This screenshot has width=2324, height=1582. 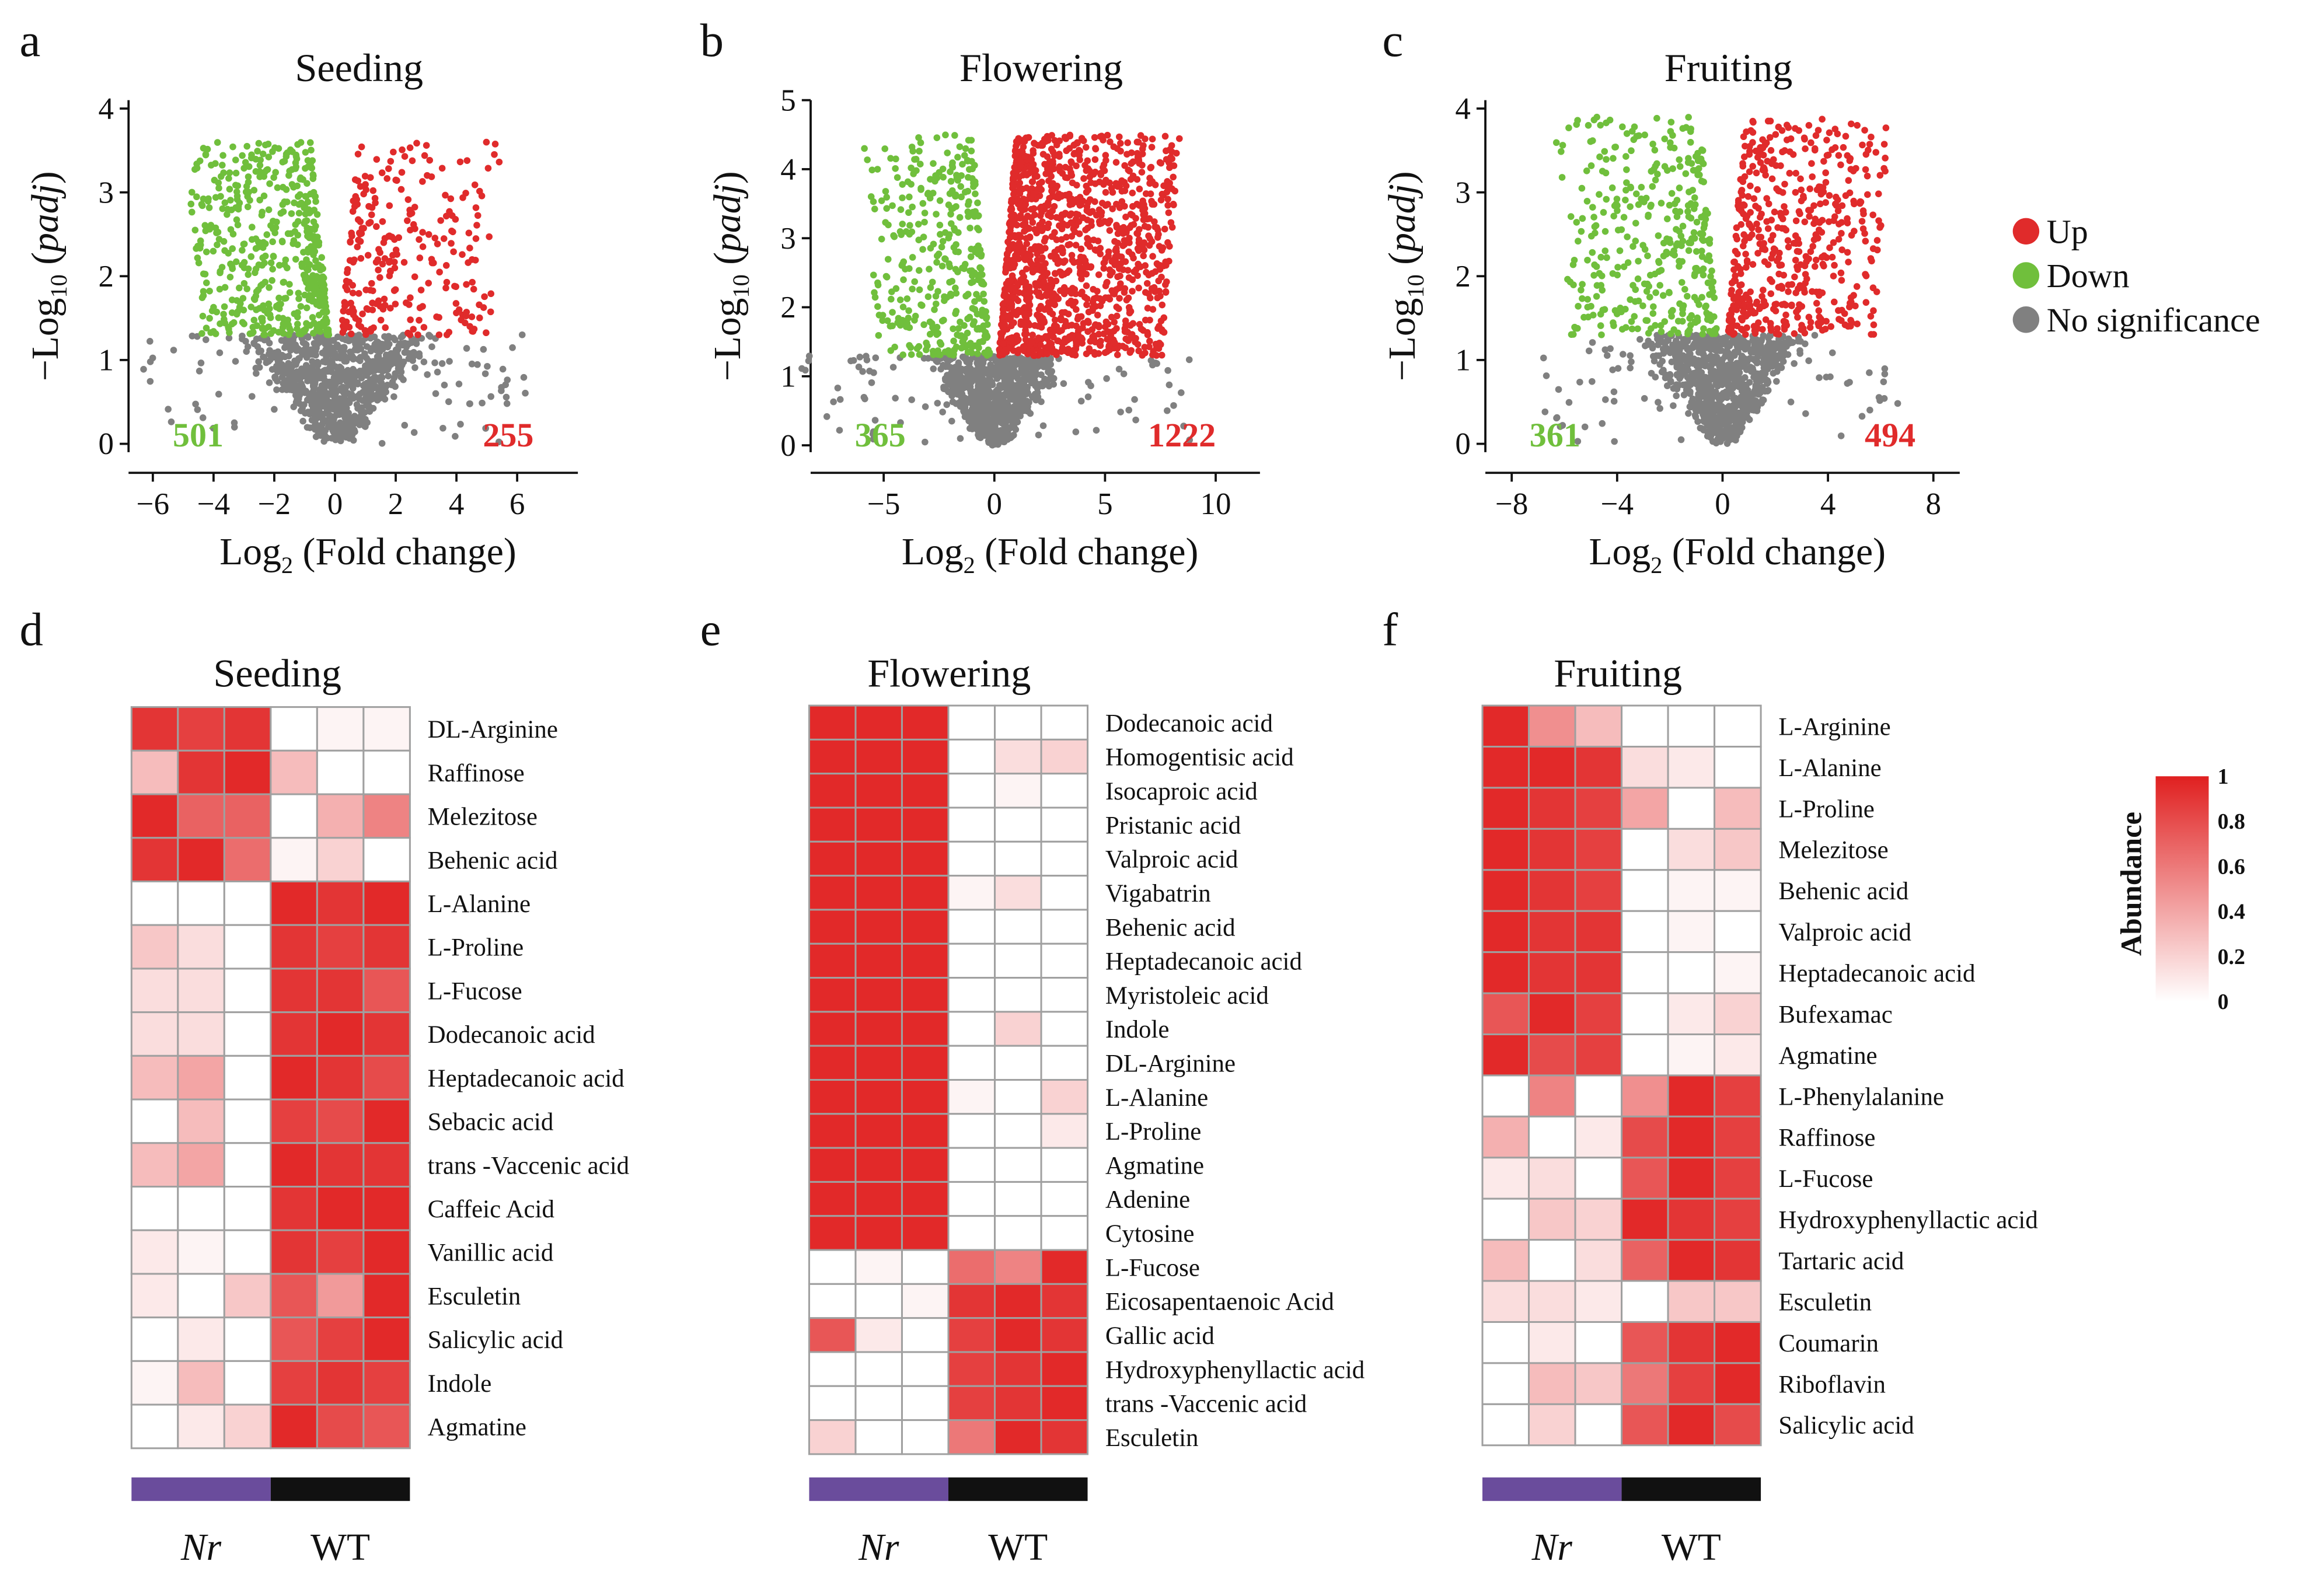 What do you see at coordinates (49, 276) in the screenshot?
I see `y-axis-label: −Log10 (padj)` at bounding box center [49, 276].